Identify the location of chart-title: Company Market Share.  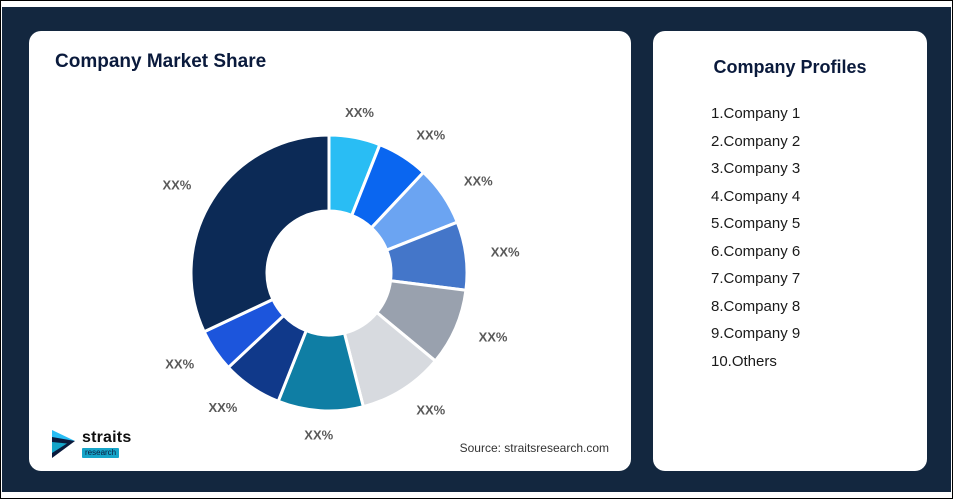
(161, 61).